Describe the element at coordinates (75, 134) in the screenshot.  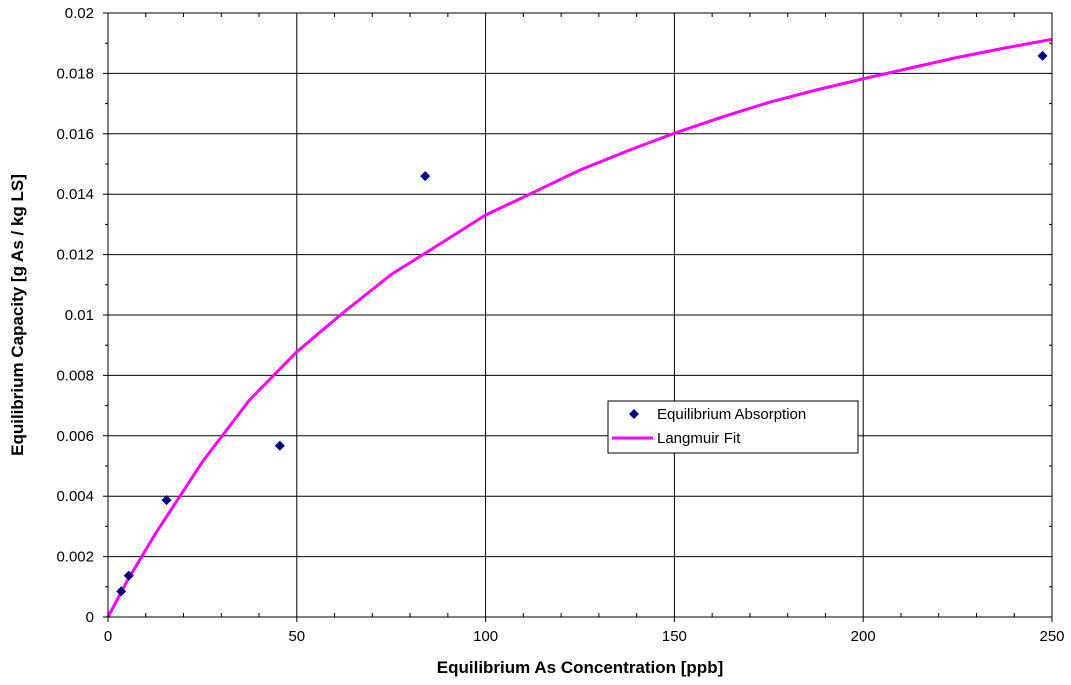
I see `y-tick-label: 0.016` at that location.